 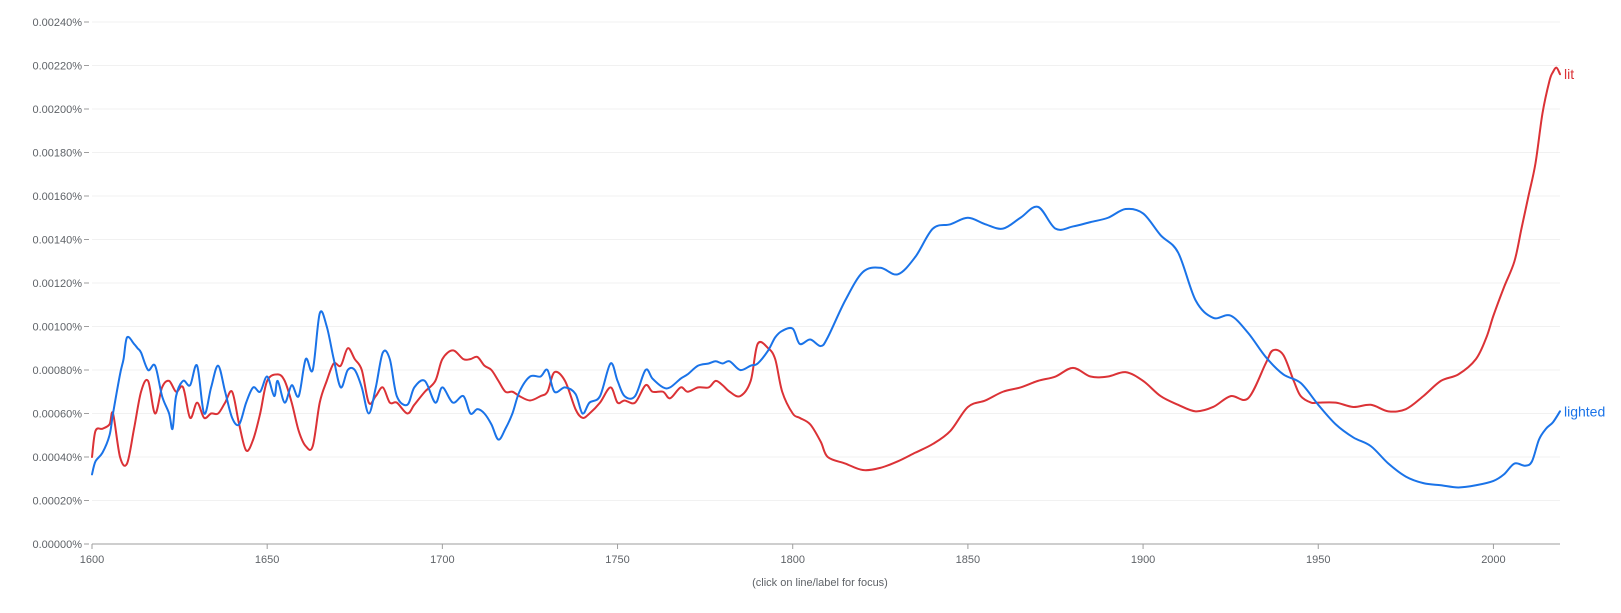 I want to click on x-tick-label: 1650, so click(x=267, y=560).